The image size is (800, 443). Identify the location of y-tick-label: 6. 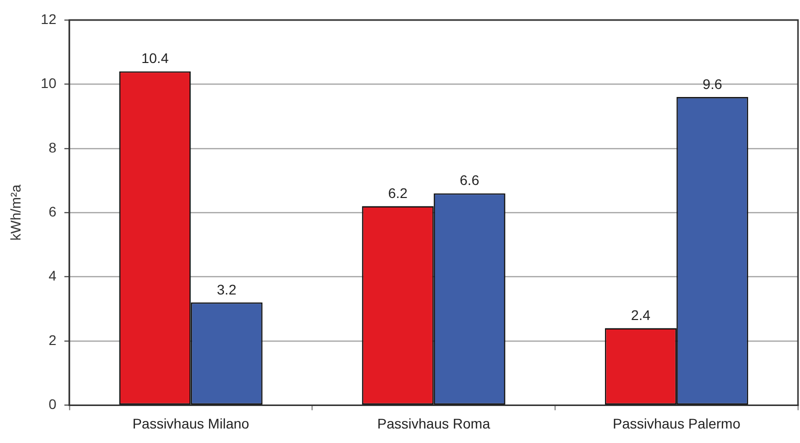
(52, 211).